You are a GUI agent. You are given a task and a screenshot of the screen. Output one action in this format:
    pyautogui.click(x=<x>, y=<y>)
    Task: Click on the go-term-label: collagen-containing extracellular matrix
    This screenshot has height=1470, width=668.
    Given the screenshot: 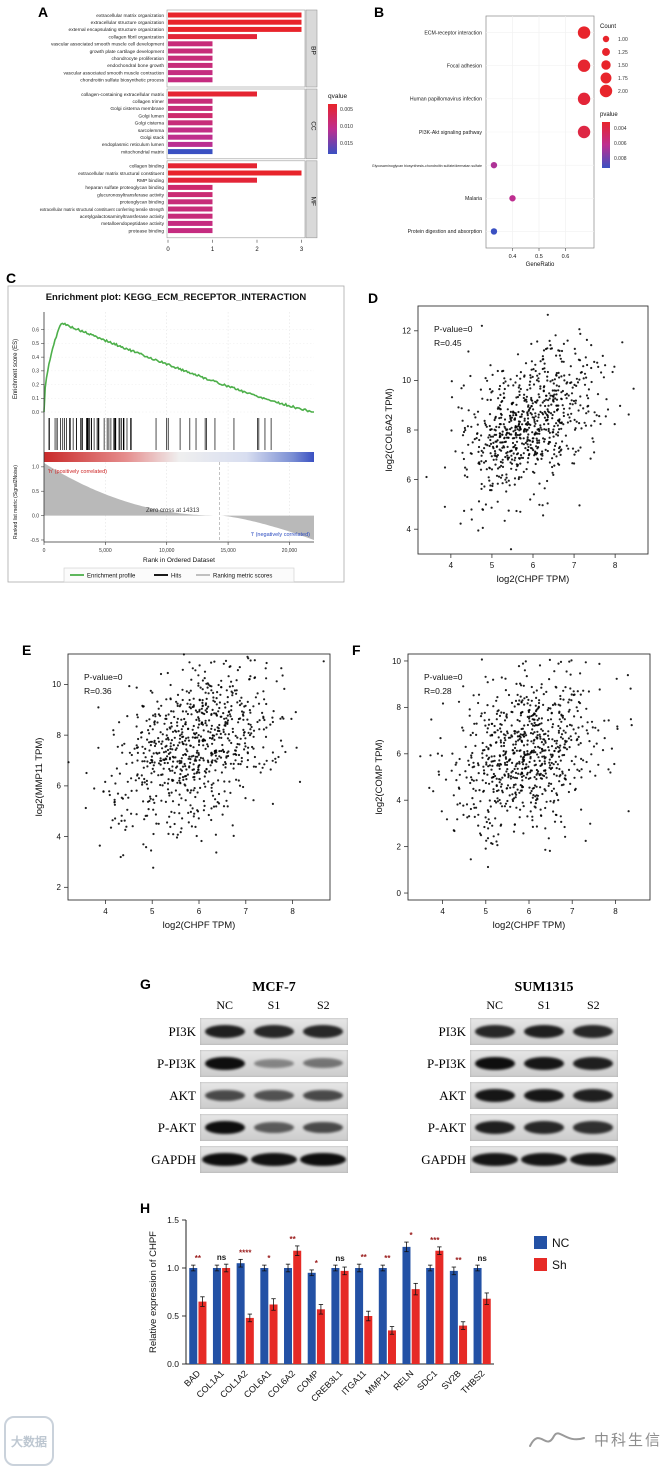 What is the action you would take?
    pyautogui.click(x=123, y=95)
    